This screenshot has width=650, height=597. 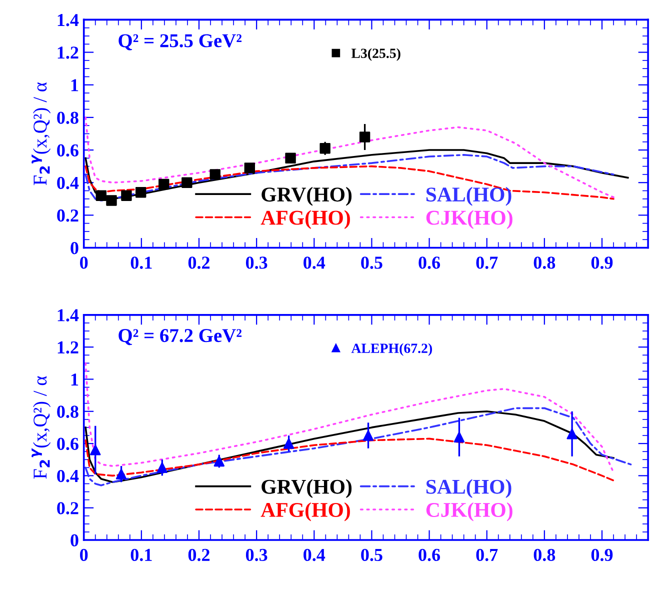 What do you see at coordinates (391, 349) in the screenshot?
I see `legend-label: ALEPH(67.2)` at bounding box center [391, 349].